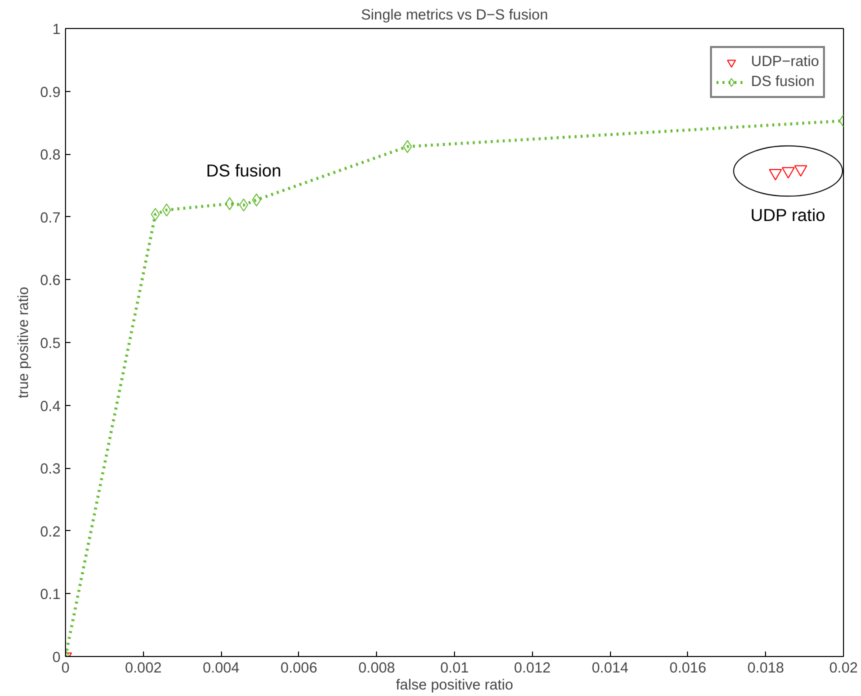  What do you see at coordinates (50, 406) in the screenshot?
I see `y-tick-label: 0.4` at bounding box center [50, 406].